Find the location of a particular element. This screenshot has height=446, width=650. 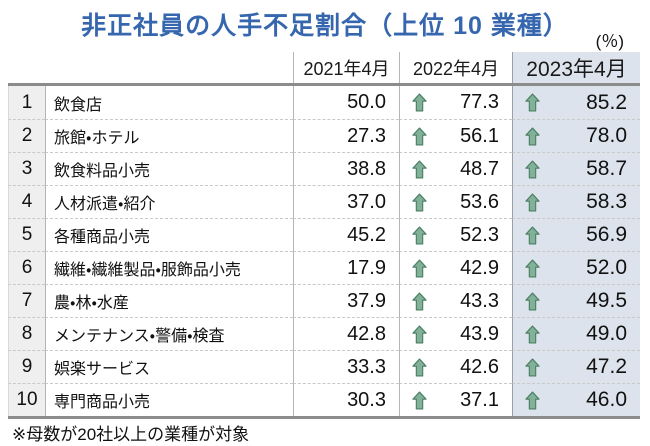

value-text: 78.0 is located at coordinates (606, 135).